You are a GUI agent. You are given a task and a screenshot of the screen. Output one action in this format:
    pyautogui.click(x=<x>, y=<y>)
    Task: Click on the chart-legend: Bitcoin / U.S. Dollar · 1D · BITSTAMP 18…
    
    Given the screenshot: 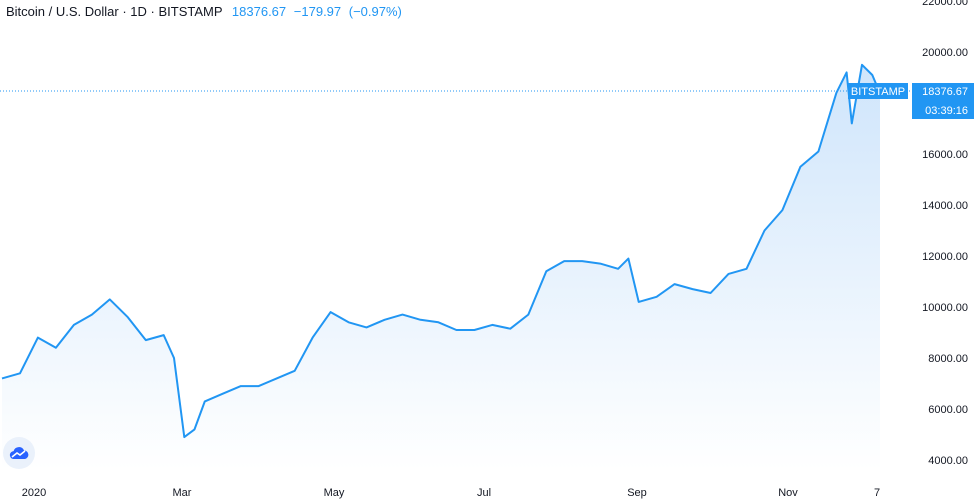 What is the action you would take?
    pyautogui.click(x=204, y=11)
    